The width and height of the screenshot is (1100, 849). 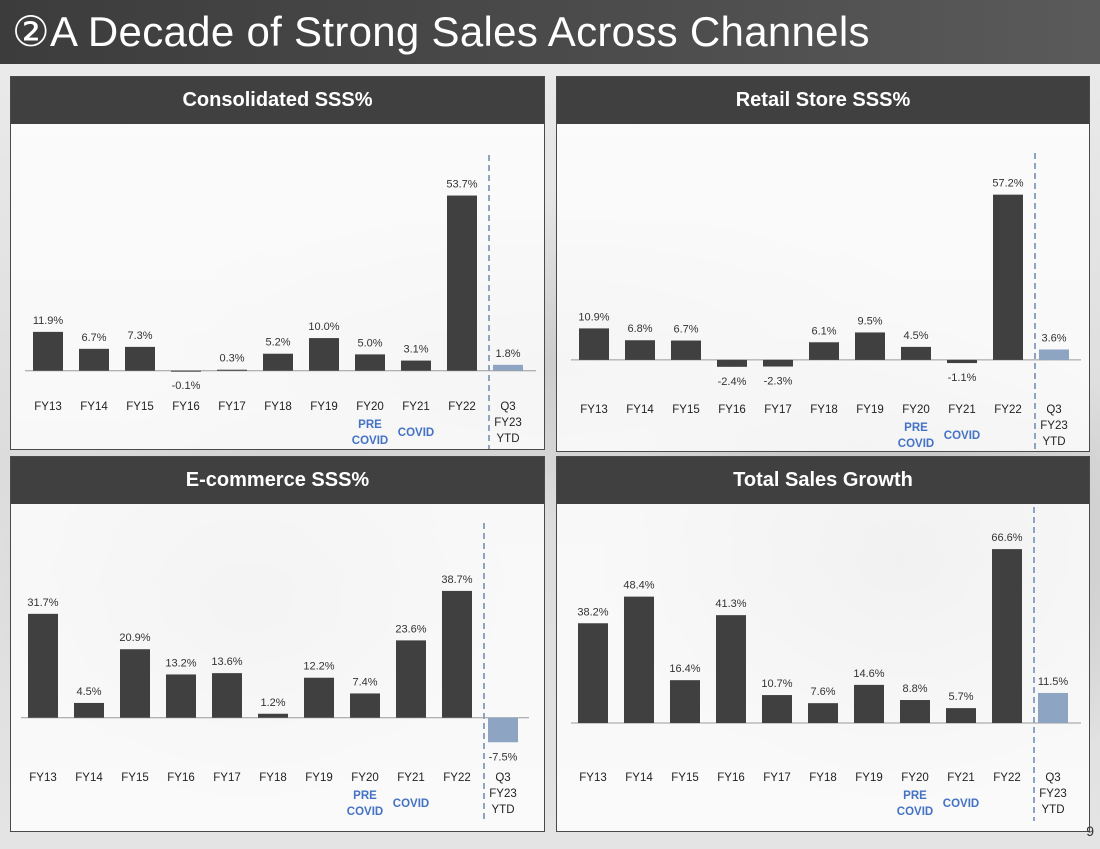 I want to click on data-label: 5.0%, so click(x=369, y=343).